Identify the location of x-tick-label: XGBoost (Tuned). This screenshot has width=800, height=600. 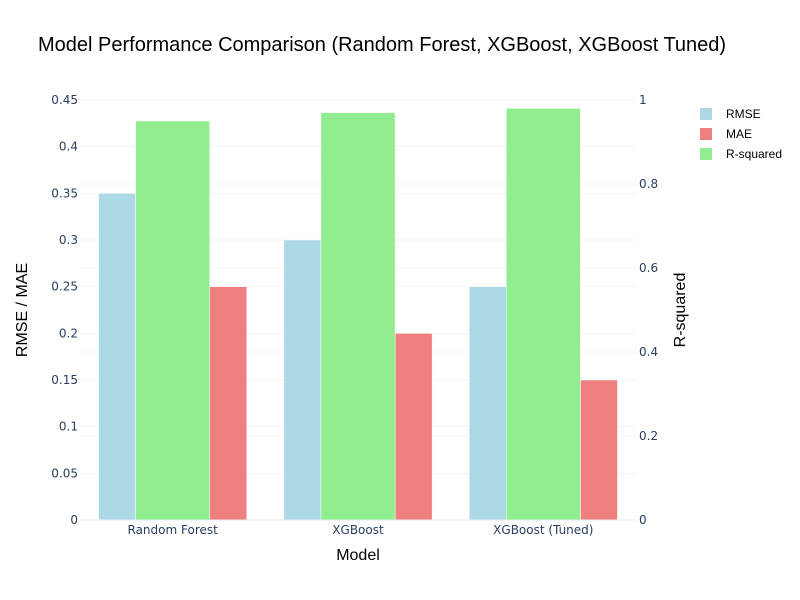
(543, 530).